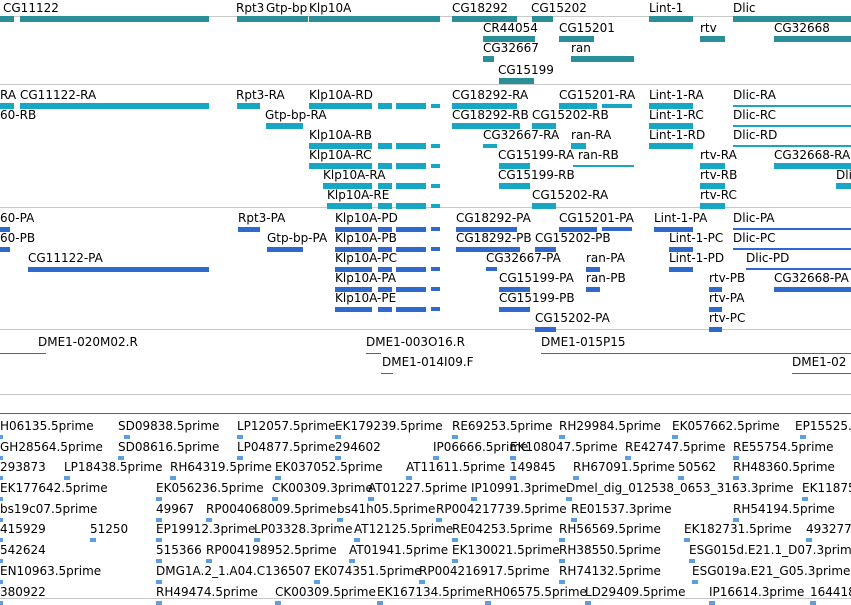  Describe the element at coordinates (564, 447) in the screenshot. I see `feature-label: EK108047.5prime` at that location.